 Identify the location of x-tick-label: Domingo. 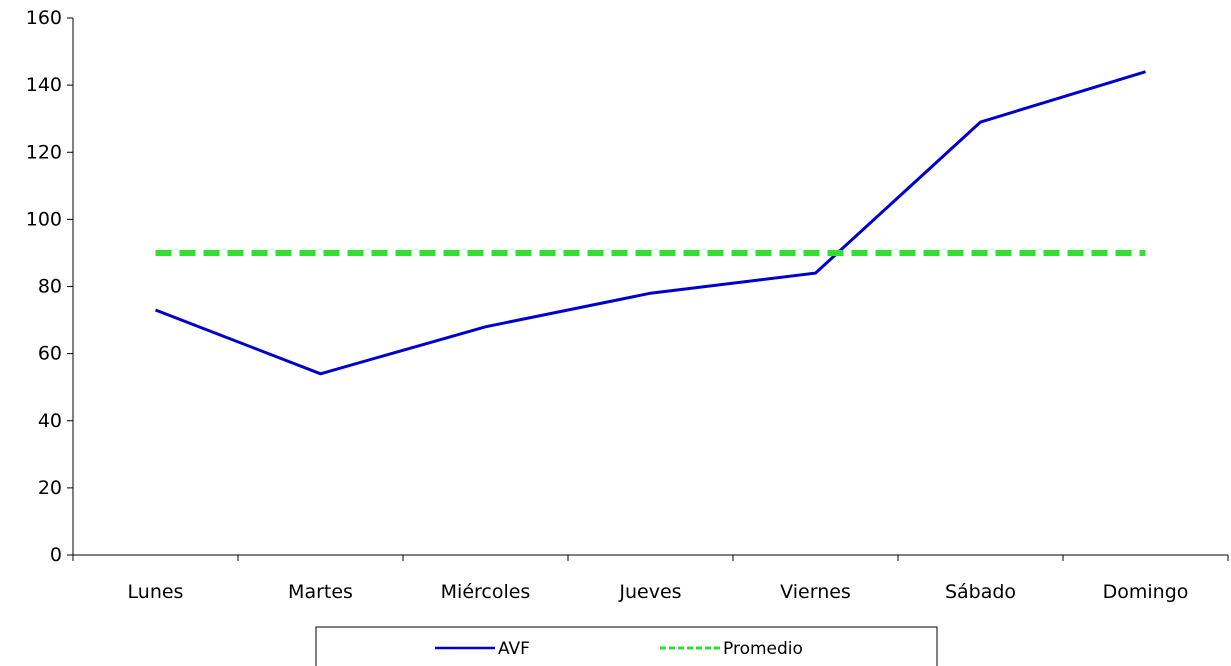
(1146, 592).